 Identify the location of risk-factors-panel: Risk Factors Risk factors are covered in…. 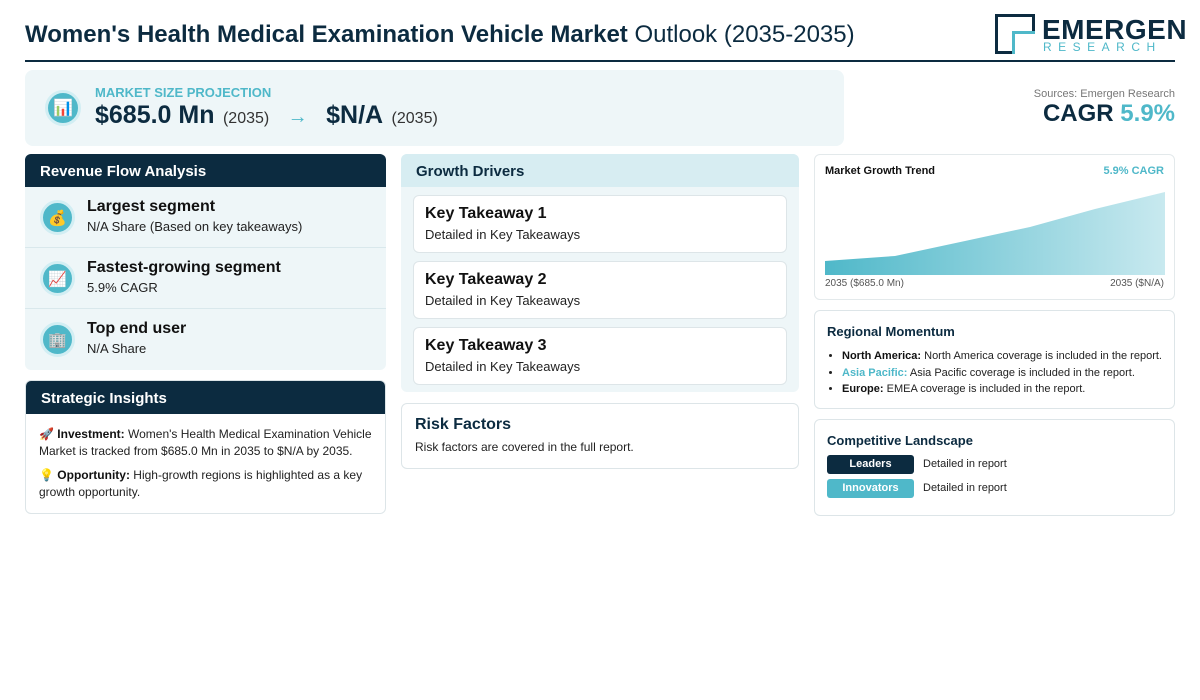
(600, 436).